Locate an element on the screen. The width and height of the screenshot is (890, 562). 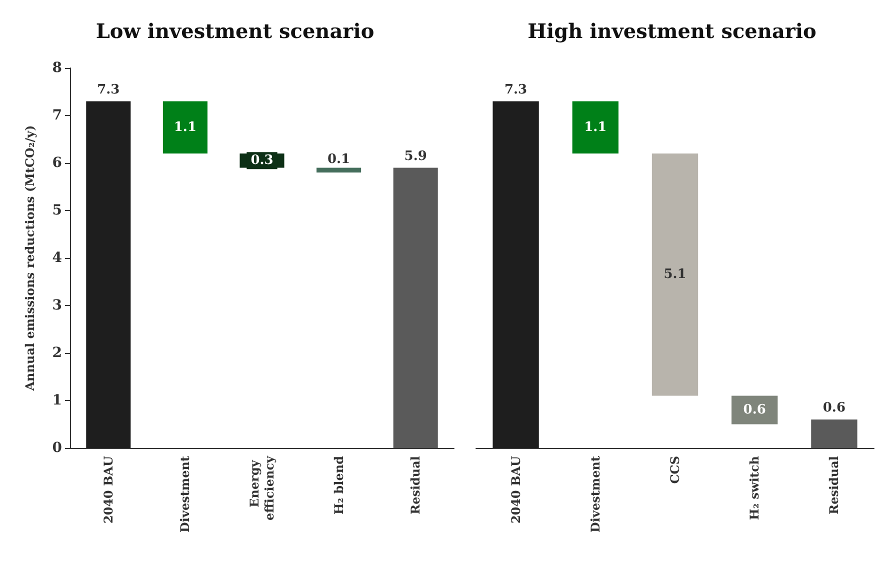
data-label: 0.1 is located at coordinates (338, 159).